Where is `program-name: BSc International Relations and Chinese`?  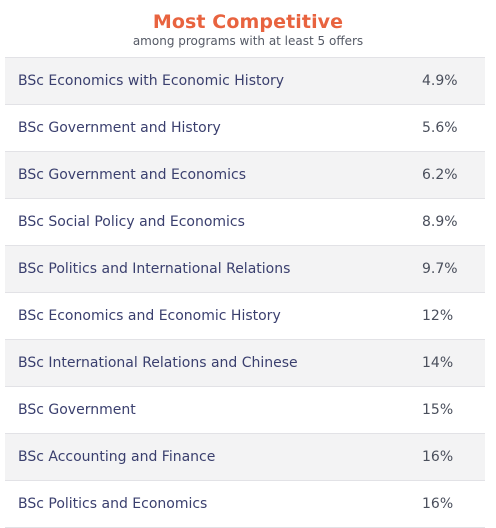 program-name: BSc International Relations and Chinese is located at coordinates (158, 363).